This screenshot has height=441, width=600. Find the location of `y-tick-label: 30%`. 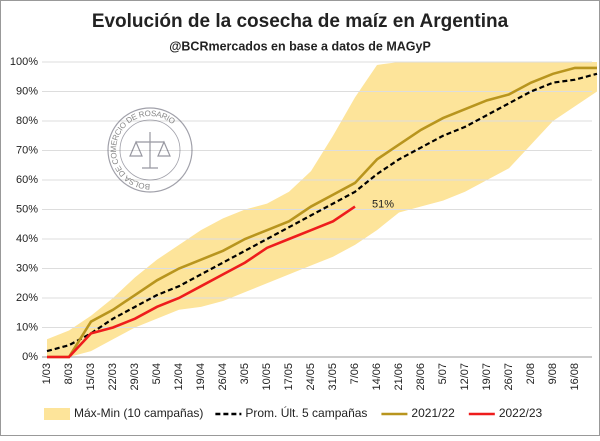

y-tick-label: 30% is located at coordinates (27, 268).